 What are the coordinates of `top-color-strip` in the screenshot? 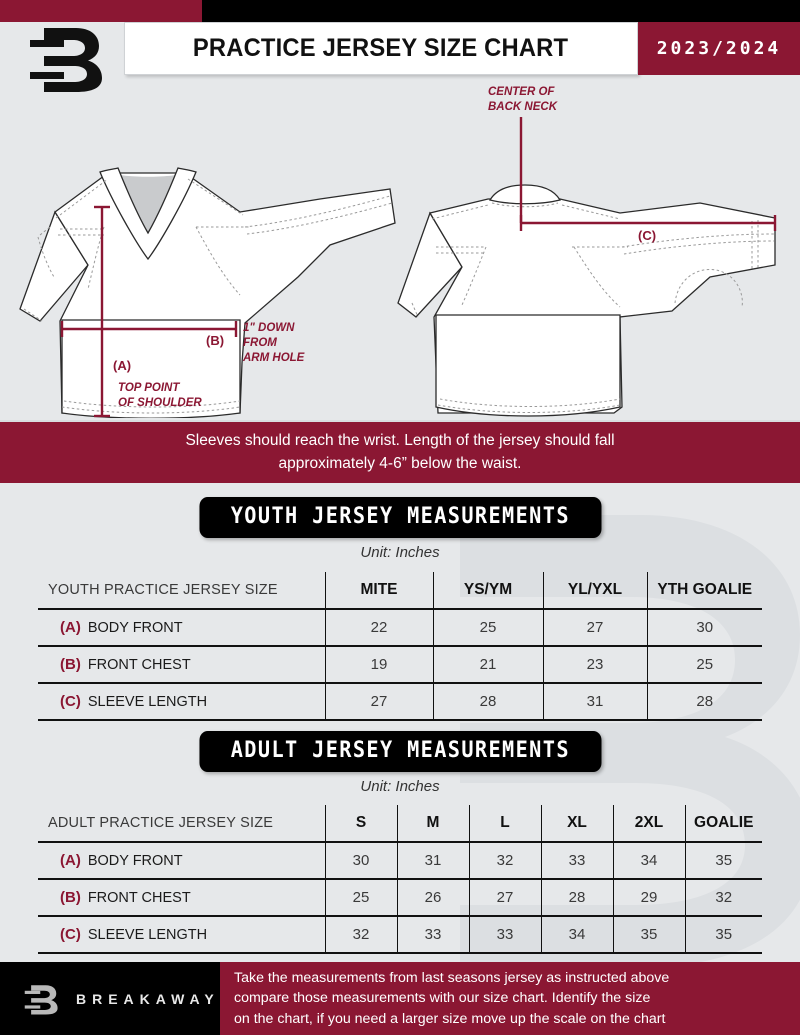 It's located at (400, 11).